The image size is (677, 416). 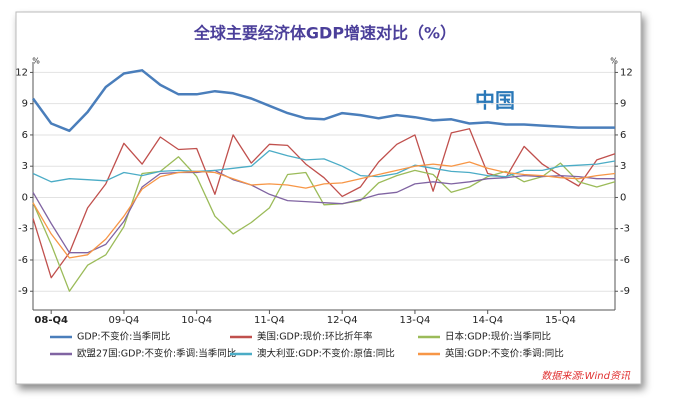 What do you see at coordinates (269, 320) in the screenshot?
I see `x-tick-label: 11-Q4` at bounding box center [269, 320].